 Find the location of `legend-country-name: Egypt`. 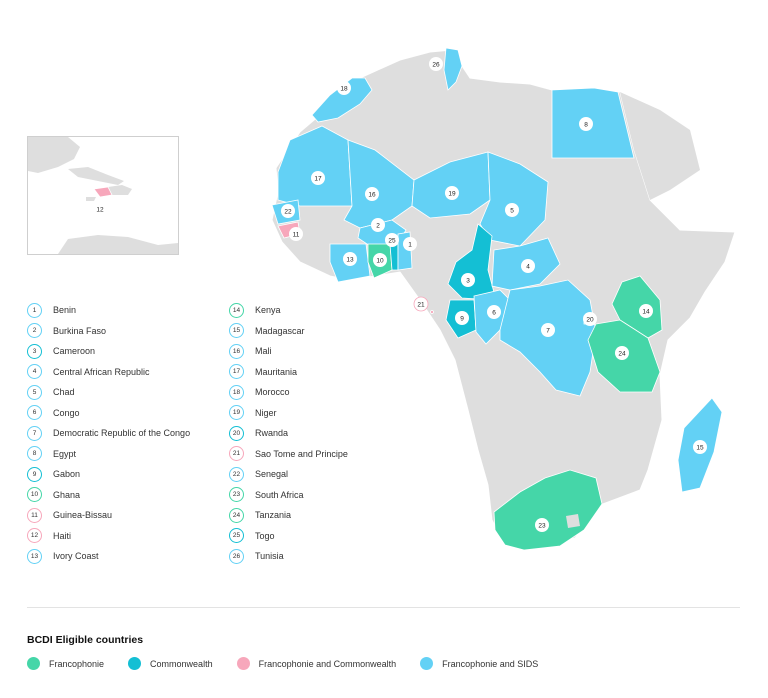

legend-country-name: Egypt is located at coordinates (65, 453).